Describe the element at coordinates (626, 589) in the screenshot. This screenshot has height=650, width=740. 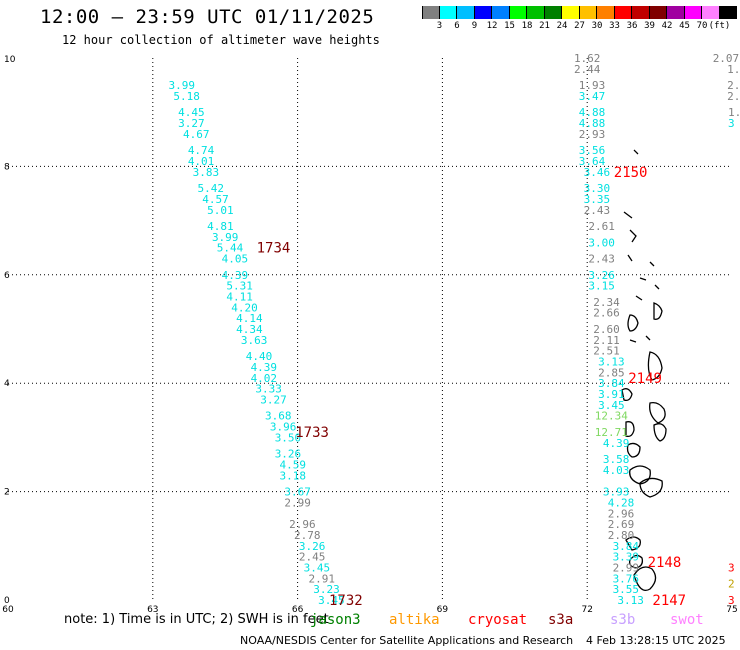
I see `wave-reading: 3.55` at that location.